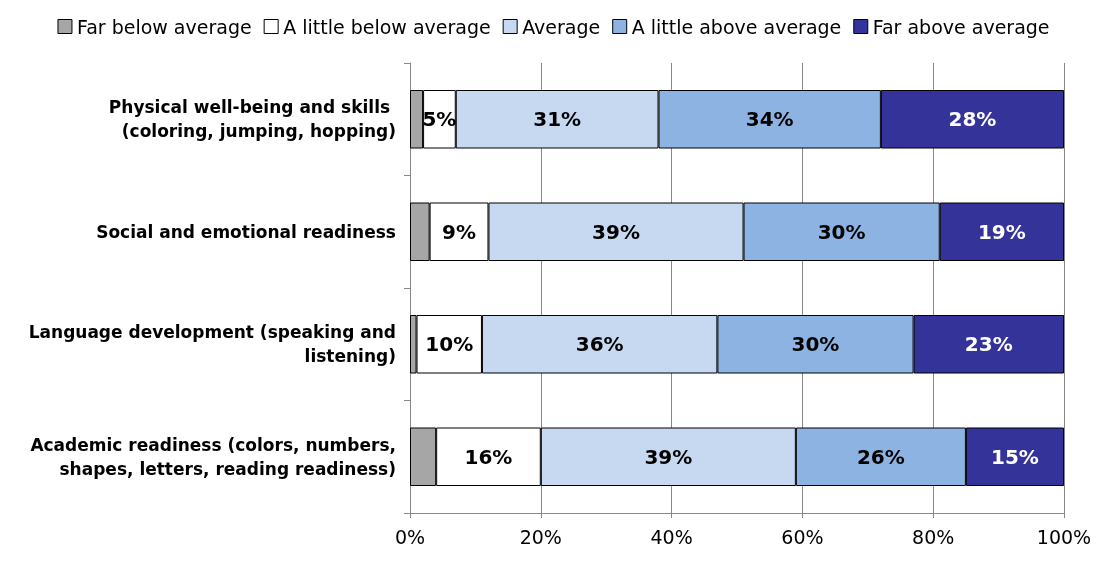  What do you see at coordinates (164, 26) in the screenshot?
I see `legend-label: Far below average` at bounding box center [164, 26].